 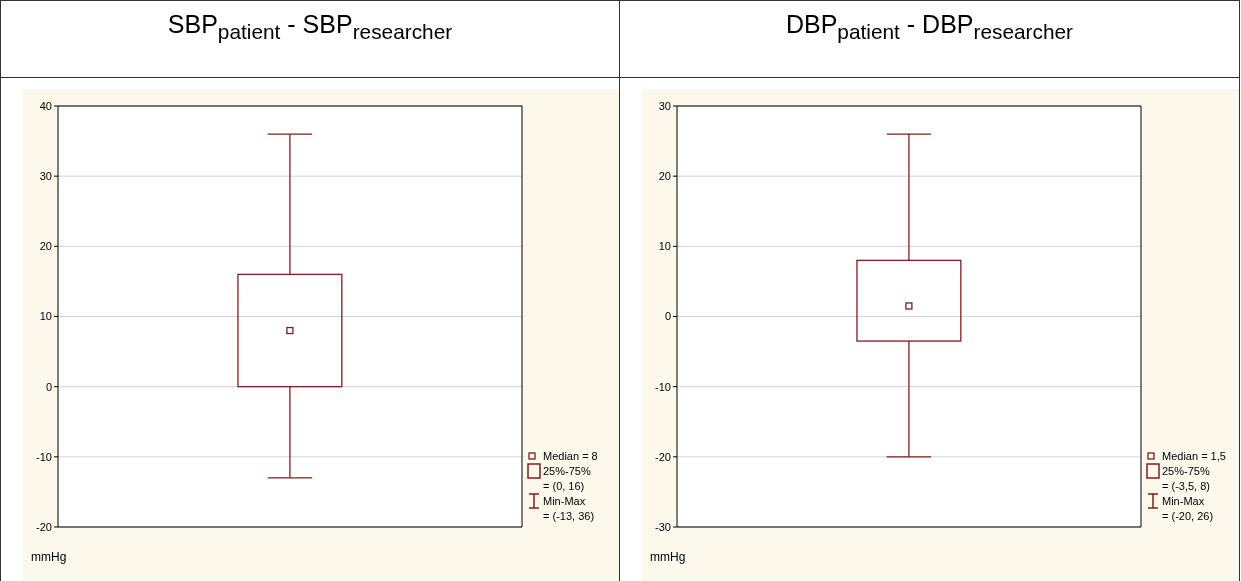 I want to click on chart-title: SBP$_{patient}$ - SBP$_{researcher}$, so click(x=310, y=39).